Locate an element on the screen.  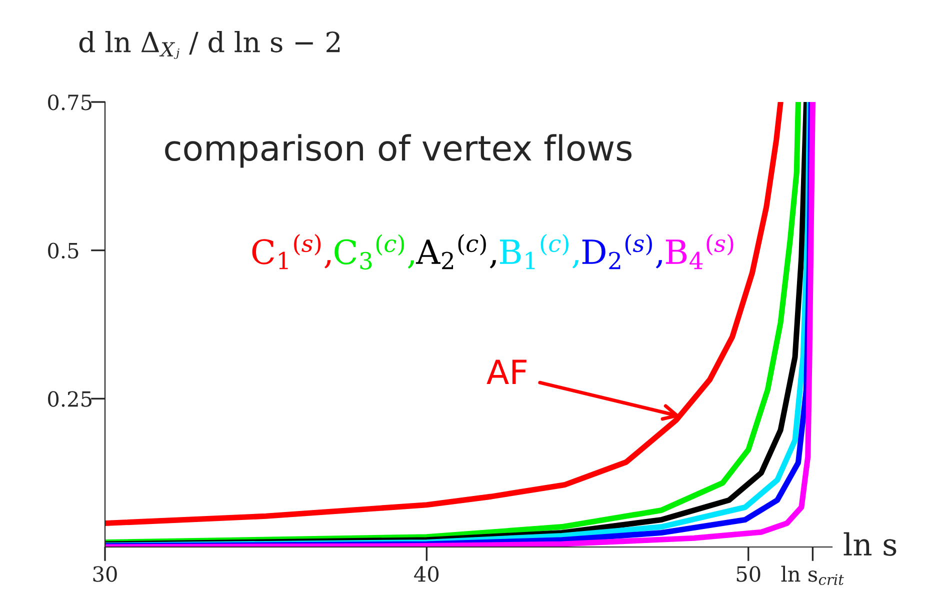
text: B$_{4}$$^{(s)}$ is located at coordinates (700, 252).